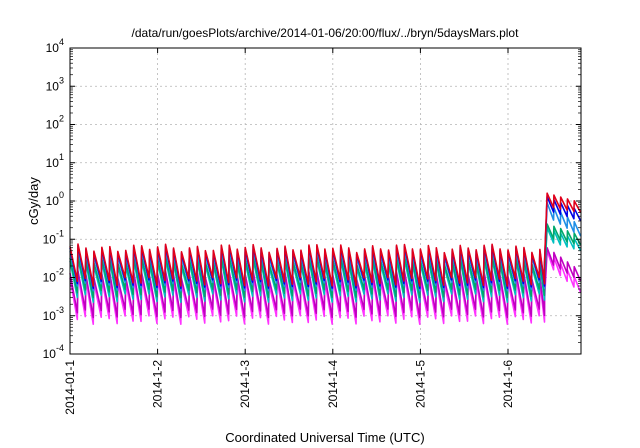 The width and height of the screenshot is (640, 448). Describe the element at coordinates (55, 161) in the screenshot. I see `y-tick-label: 10¹` at that location.